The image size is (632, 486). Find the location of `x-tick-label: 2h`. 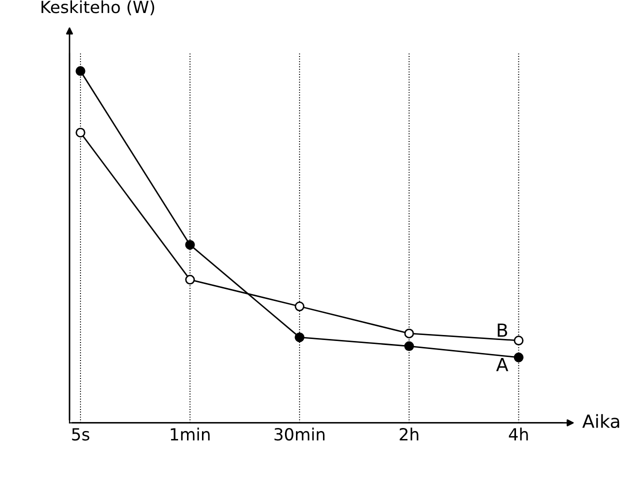

x-tick-label: 2h is located at coordinates (409, 434).